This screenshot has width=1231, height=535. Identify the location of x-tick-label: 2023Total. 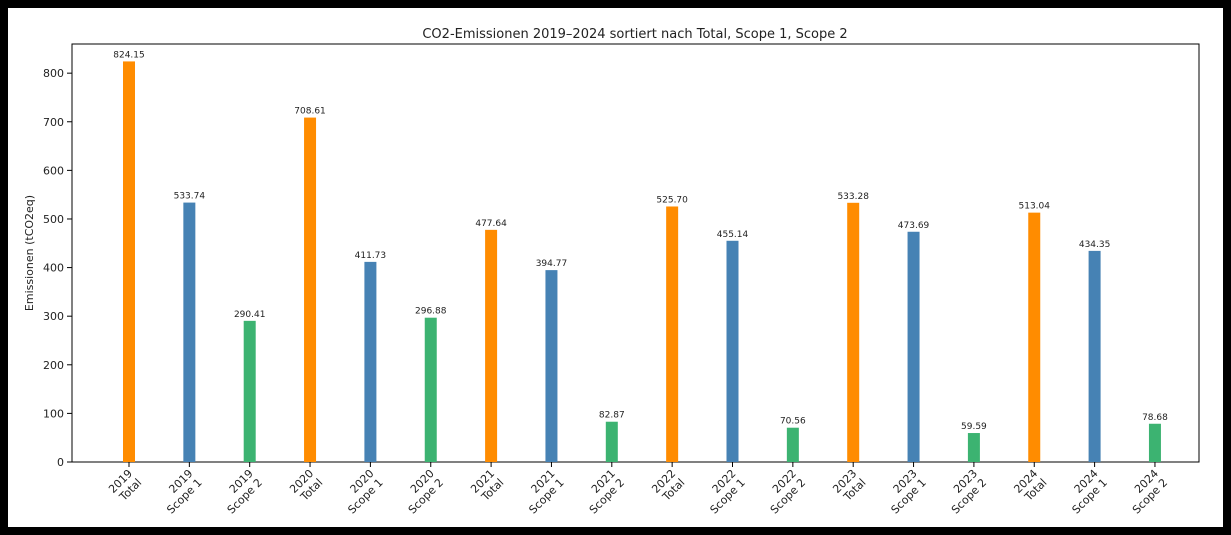
(849, 486).